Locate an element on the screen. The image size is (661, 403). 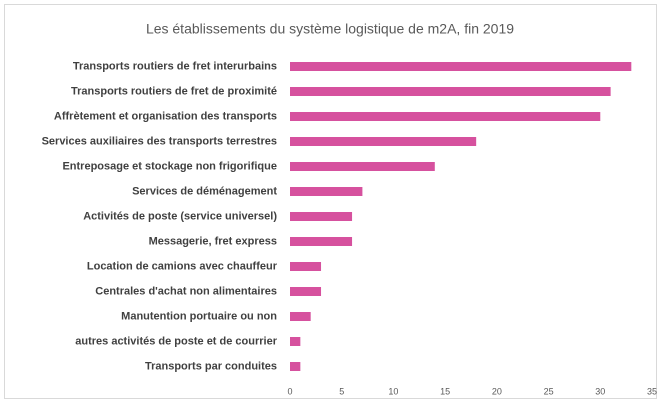
x-tick-label: 25 is located at coordinates (549, 391).